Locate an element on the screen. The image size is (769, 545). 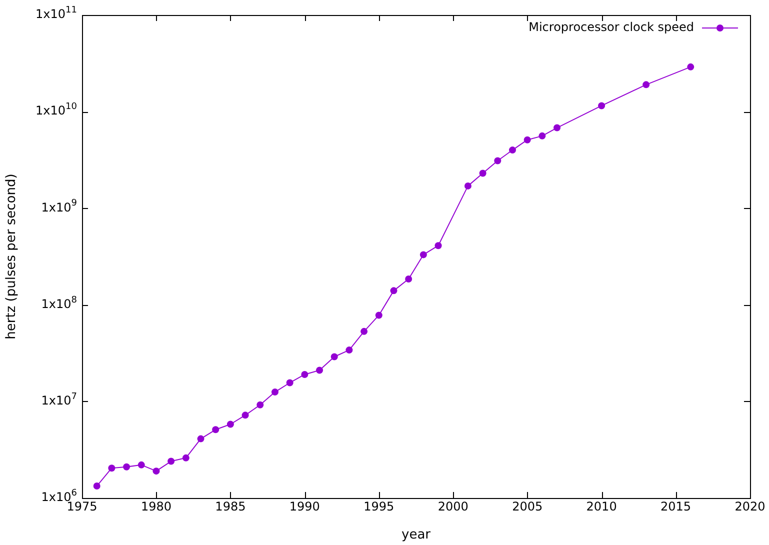
x-tick-label: 1980 is located at coordinates (156, 506).